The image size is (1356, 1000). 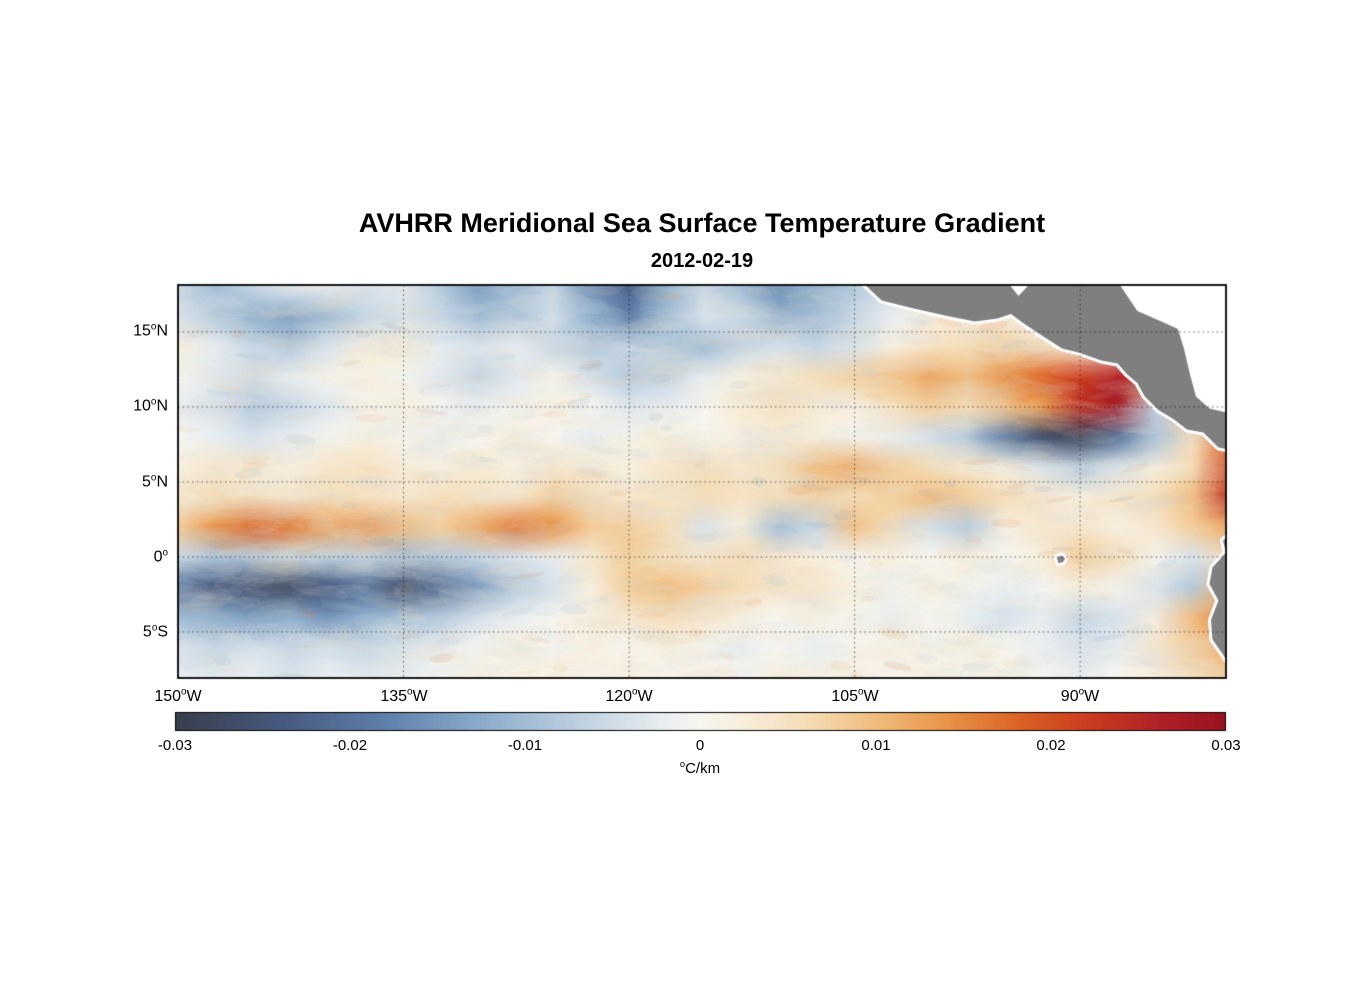 I want to click on colorbar-tick-7: 0.03, so click(x=1226, y=745).